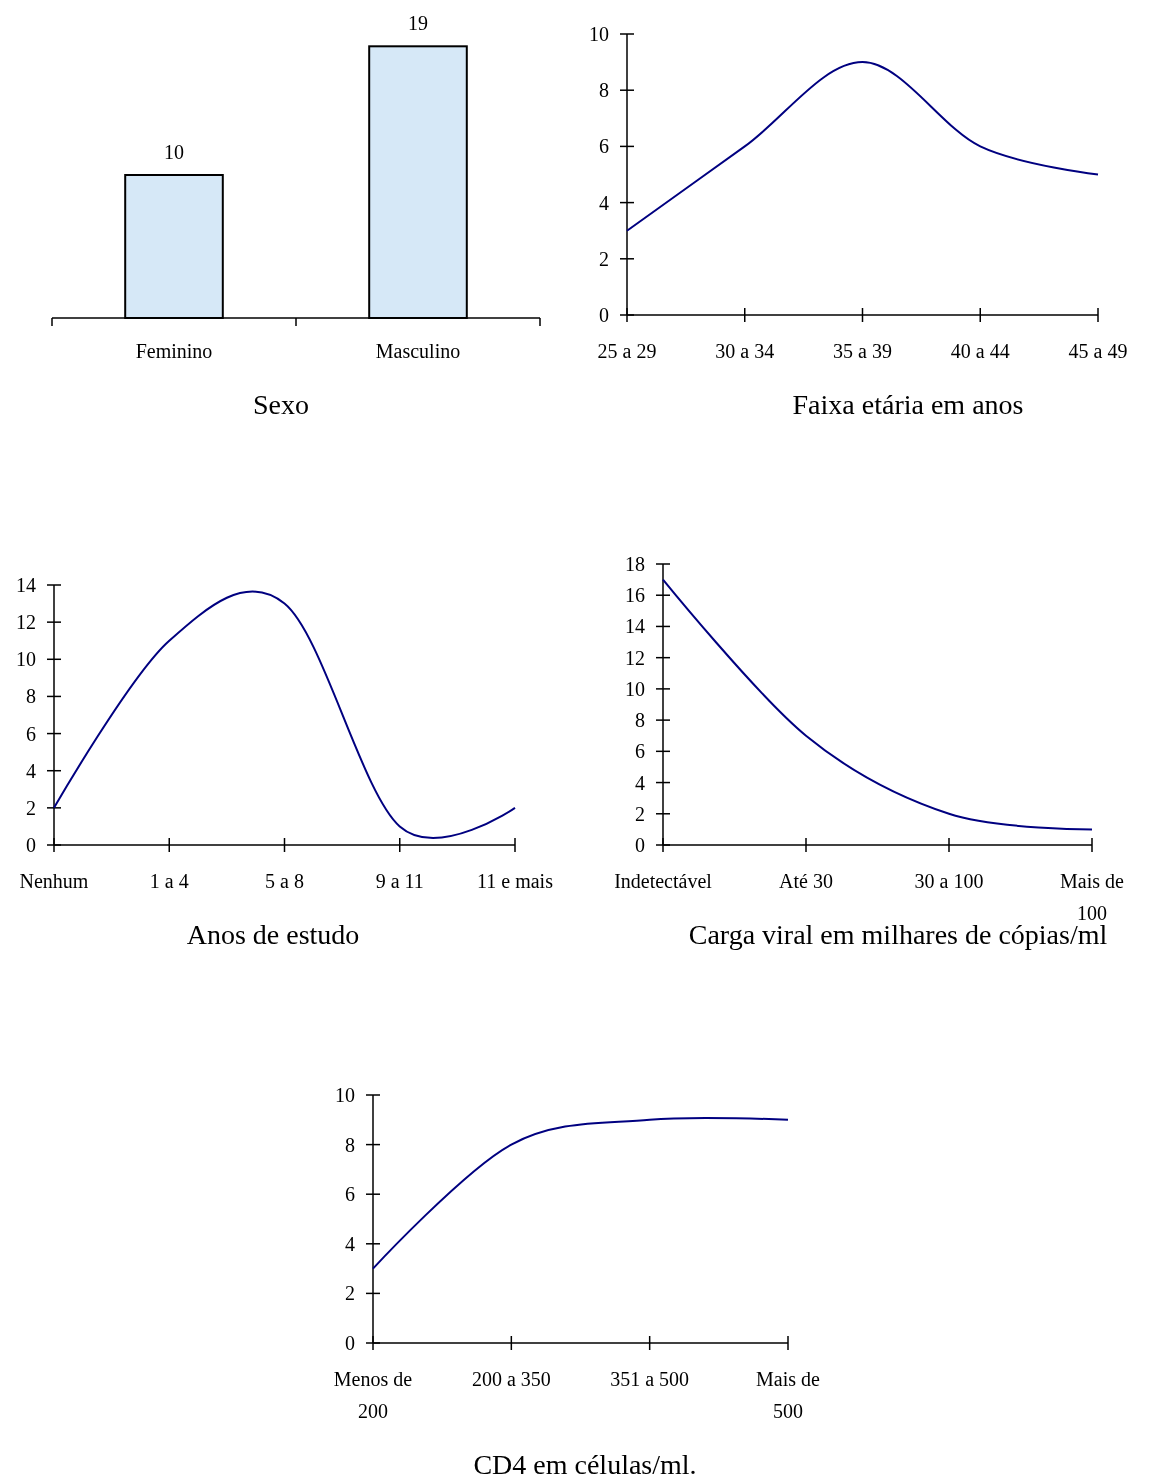  I want to click on x-tick-label: 40 a 44, so click(980, 351).